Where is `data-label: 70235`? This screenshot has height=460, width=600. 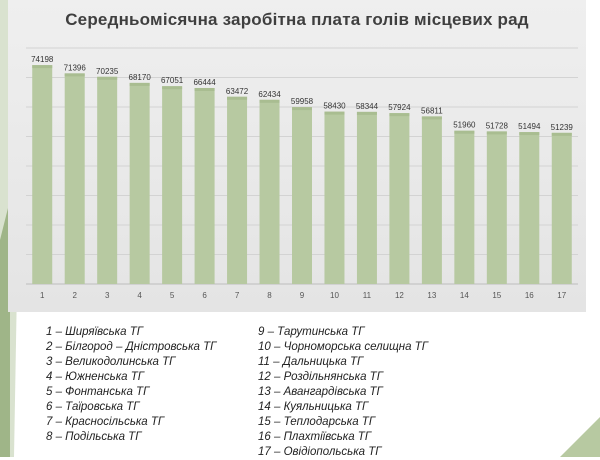 data-label: 70235 is located at coordinates (107, 71).